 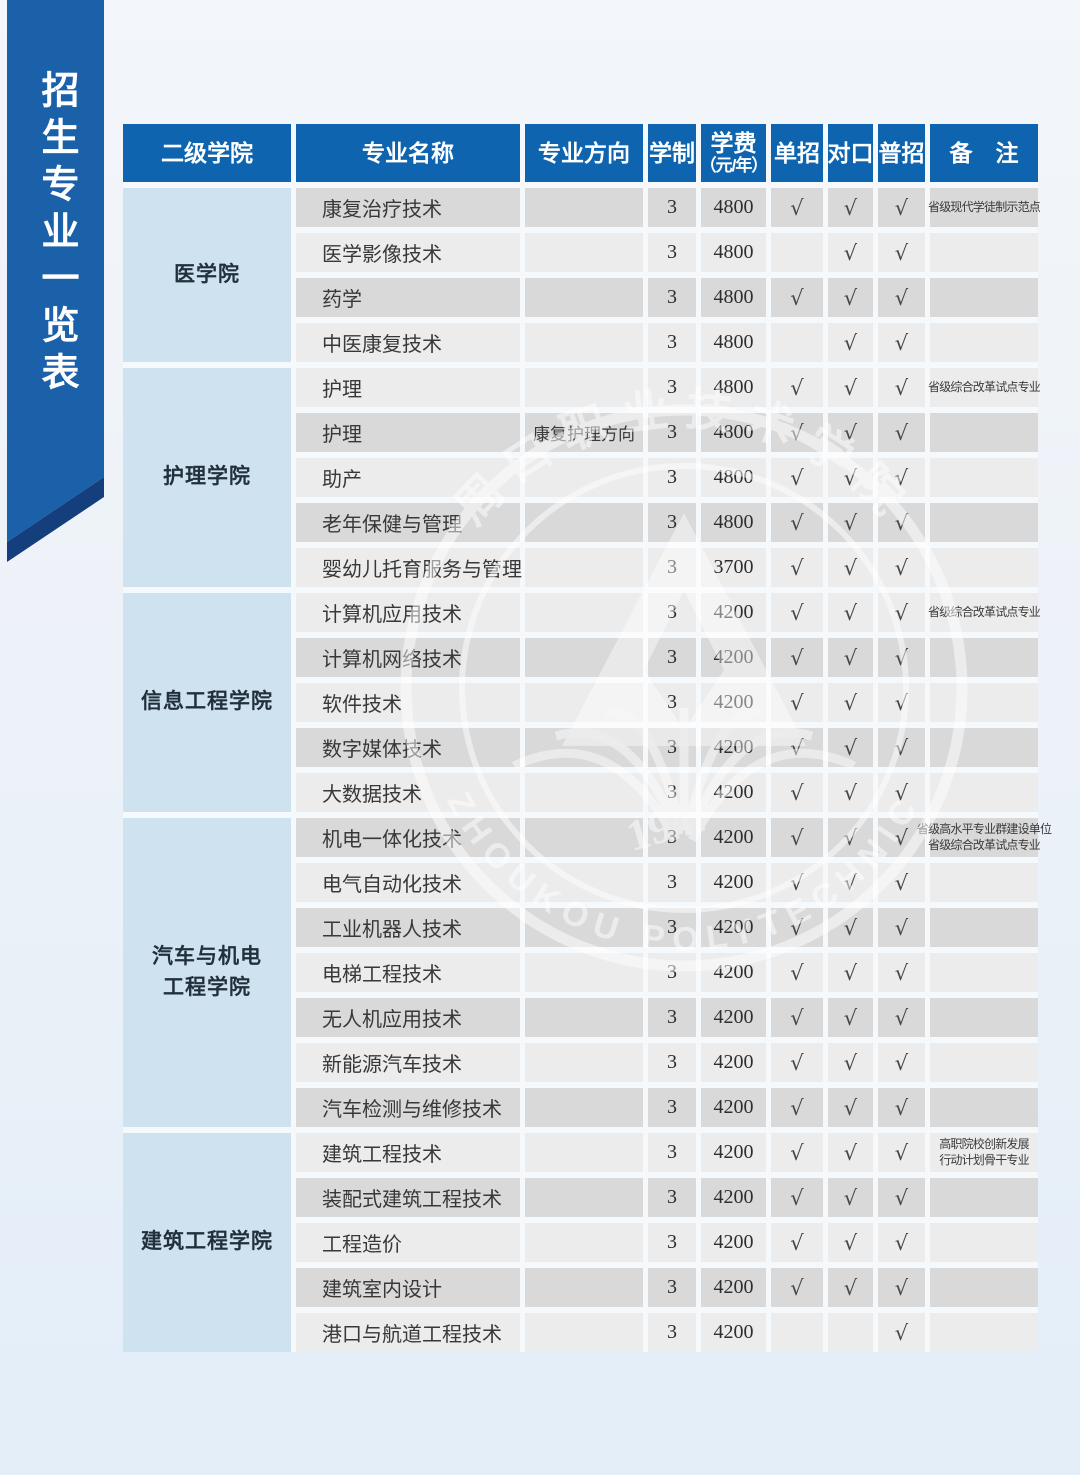 I want to click on major-name-cell: 康复治疗技术, so click(x=408, y=207).